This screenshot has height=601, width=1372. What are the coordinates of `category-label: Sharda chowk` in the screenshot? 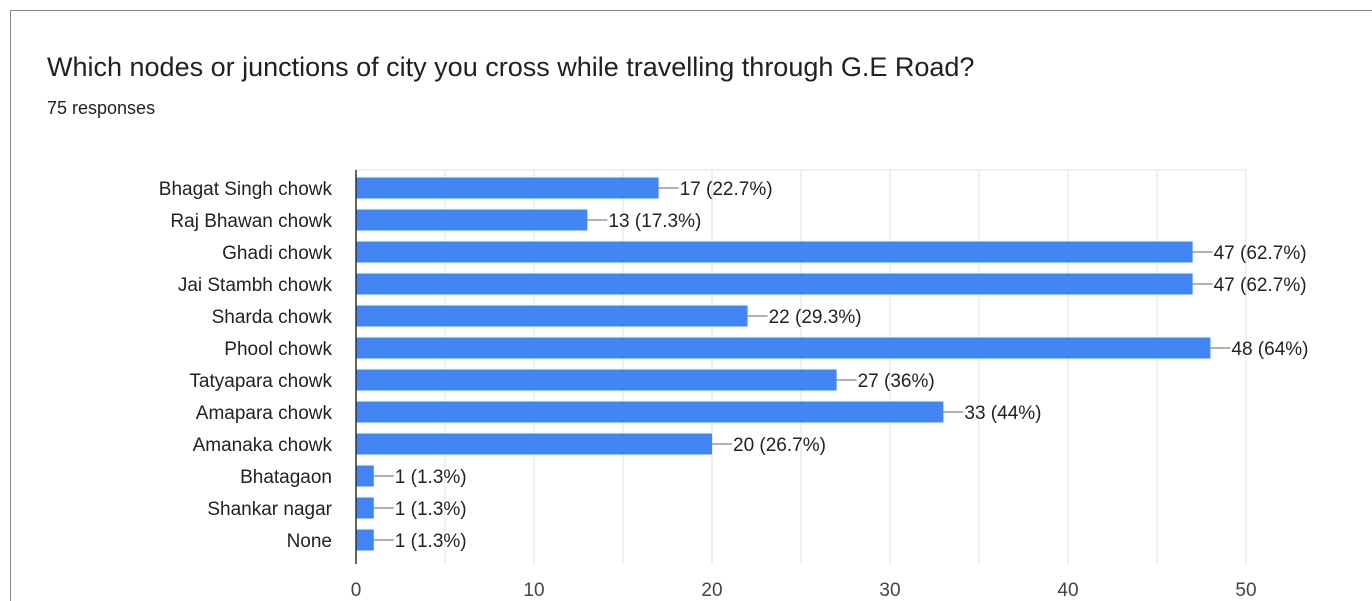 It's located at (272, 317).